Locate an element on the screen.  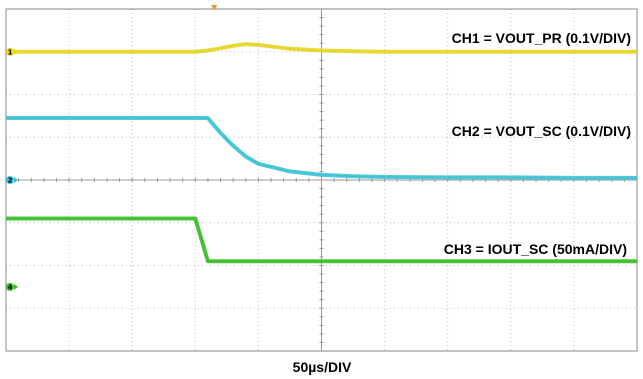
series-label-ch2: CH2 = VOUT_SC (0.1V/DIV) is located at coordinates (541, 131).